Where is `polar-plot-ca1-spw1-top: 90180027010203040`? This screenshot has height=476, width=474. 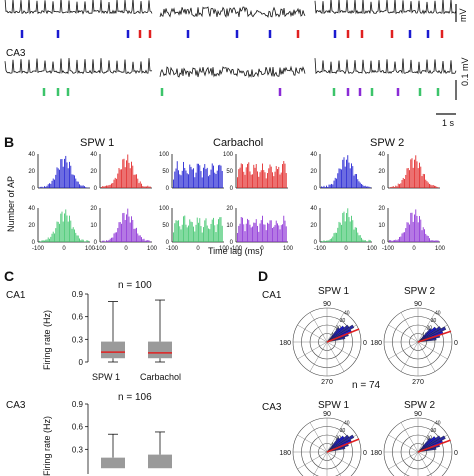
polar-plot-ca1-spw1-top: 90180027010203040 is located at coordinates (323, 343).